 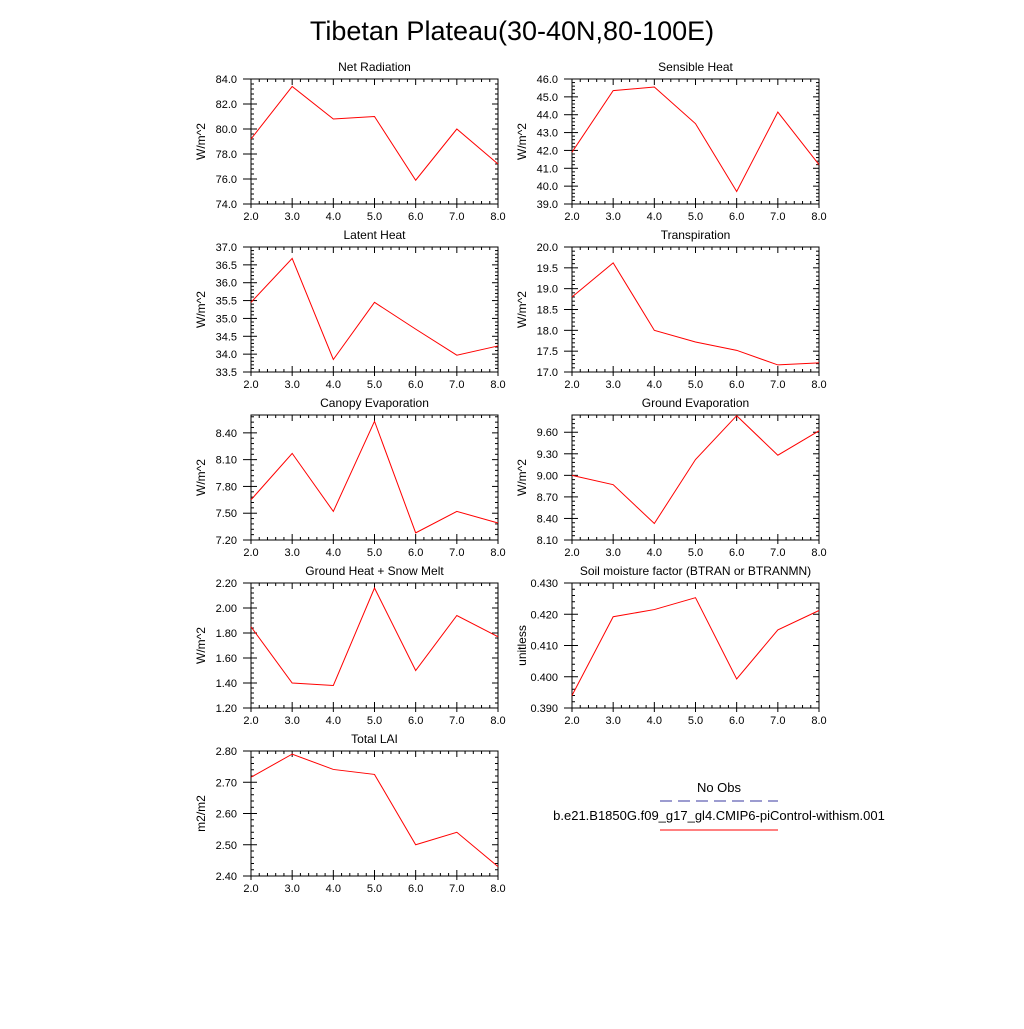 I want to click on panel-title: Ground Evaporation, so click(x=695, y=403).